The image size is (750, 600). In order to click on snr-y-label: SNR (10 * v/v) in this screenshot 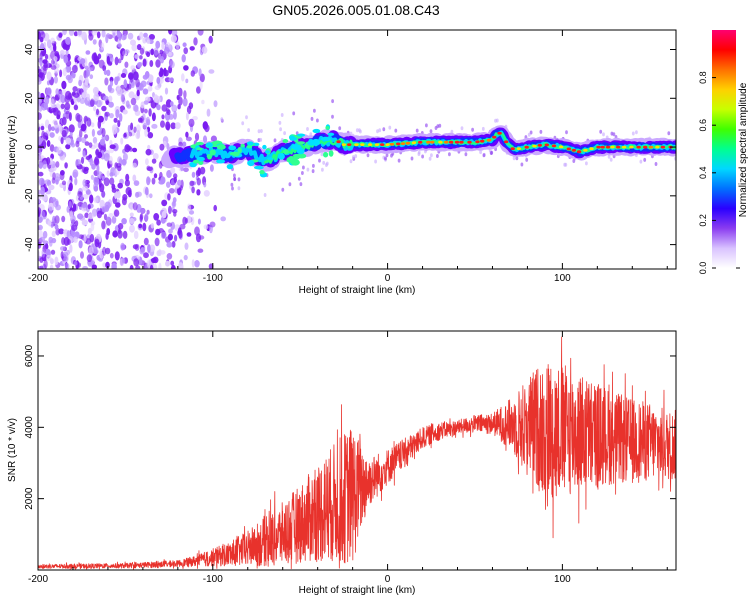, I will do `click(12, 450)`.